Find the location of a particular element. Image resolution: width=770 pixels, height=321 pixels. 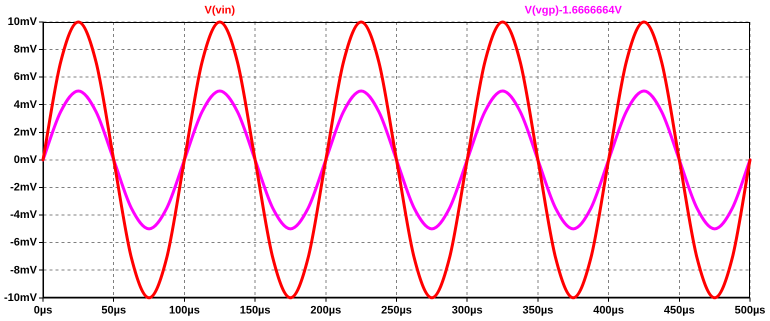

y-tick-label: -8mV is located at coordinates (24, 270).